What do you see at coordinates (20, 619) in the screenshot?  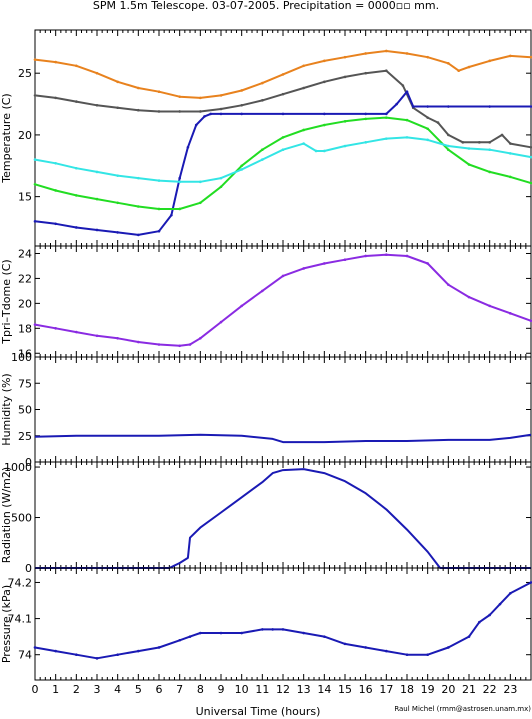 I see `y-tick-label: 74.1` at bounding box center [20, 619].